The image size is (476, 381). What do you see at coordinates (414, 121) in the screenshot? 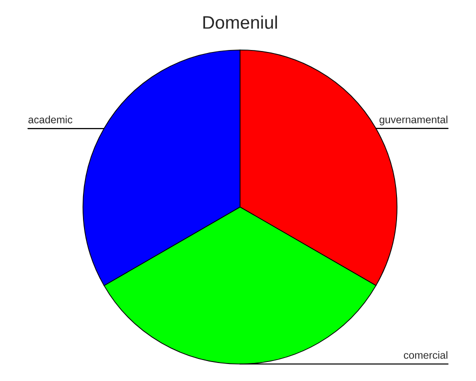
I see `slice-label: guvernamental` at bounding box center [414, 121].